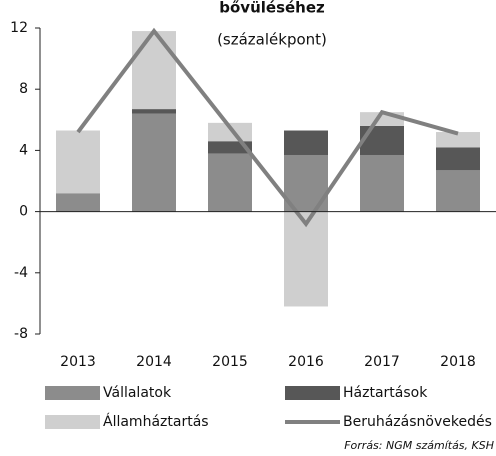 The height and width of the screenshot is (456, 496). I want to click on y-tick-label: 0, so click(23, 212).